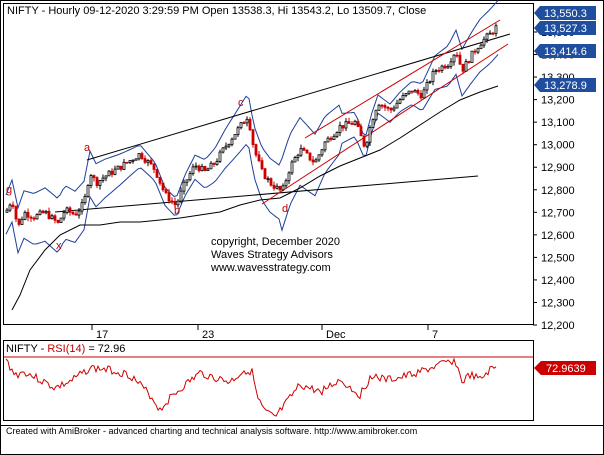 Image resolution: width=604 pixels, height=455 pixels. Describe the element at coordinates (558, 281) in the screenshot. I see `y-tick-label: 12,400` at that location.